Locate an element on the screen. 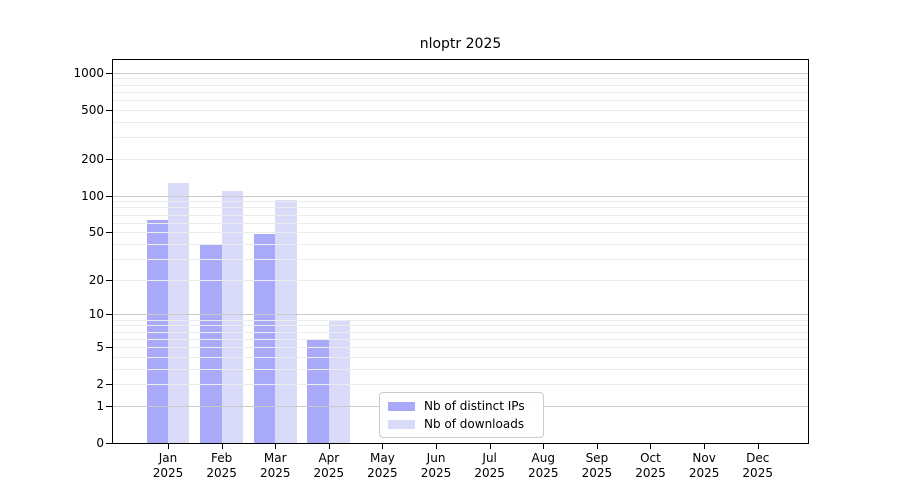  x-tick-label: Mar 2025 is located at coordinates (275, 465).